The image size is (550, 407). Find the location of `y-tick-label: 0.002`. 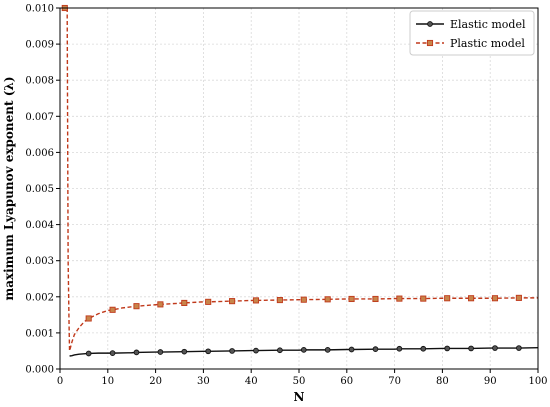

y-tick-label: 0.002 is located at coordinates (39, 297).